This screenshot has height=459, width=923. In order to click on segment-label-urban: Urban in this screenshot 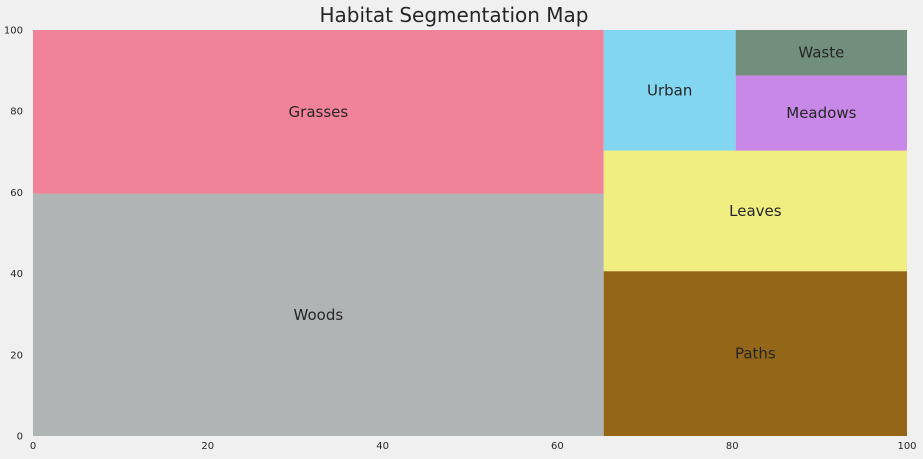, I will do `click(669, 90)`.